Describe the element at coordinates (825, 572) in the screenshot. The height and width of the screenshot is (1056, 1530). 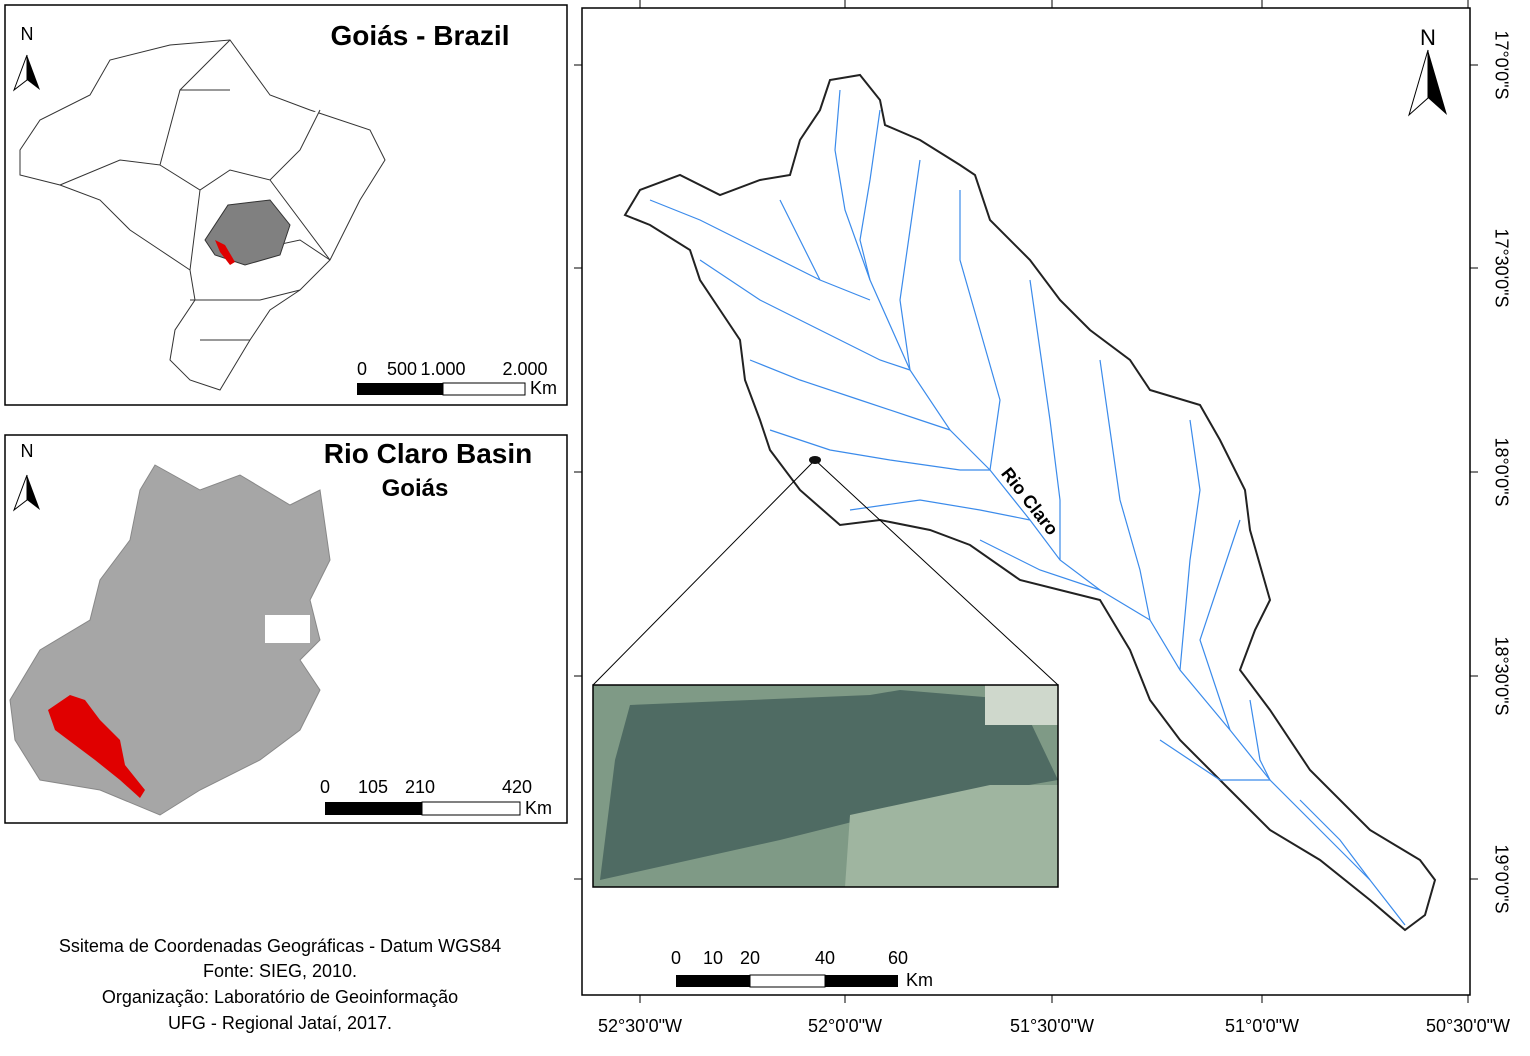
I see `inset-leader` at that location.